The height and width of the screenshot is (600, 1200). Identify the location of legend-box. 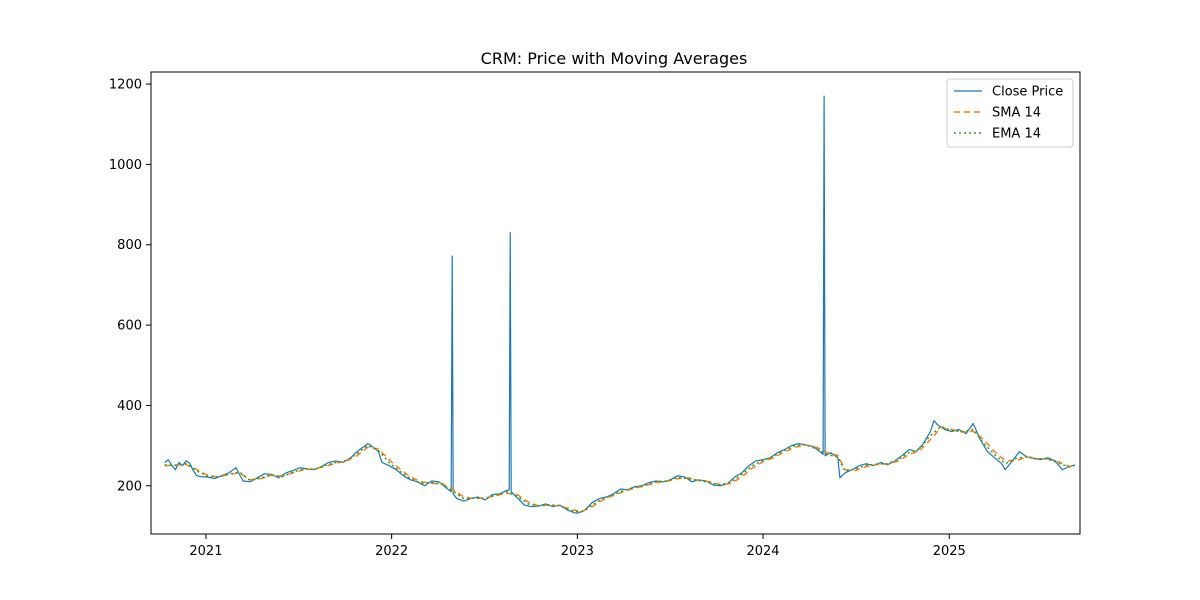
(1010, 113).